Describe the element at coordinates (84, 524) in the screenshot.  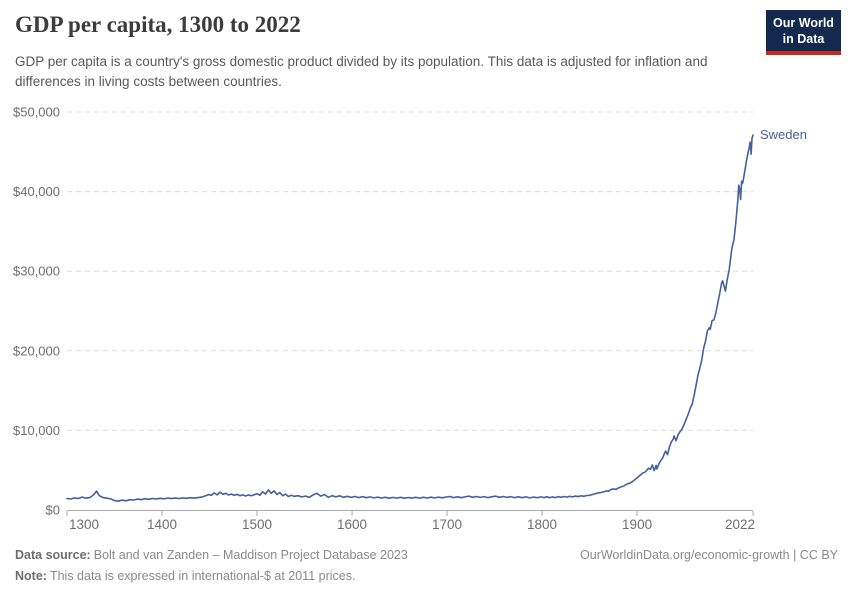
I see `x-tick-label-1300: 1300` at that location.